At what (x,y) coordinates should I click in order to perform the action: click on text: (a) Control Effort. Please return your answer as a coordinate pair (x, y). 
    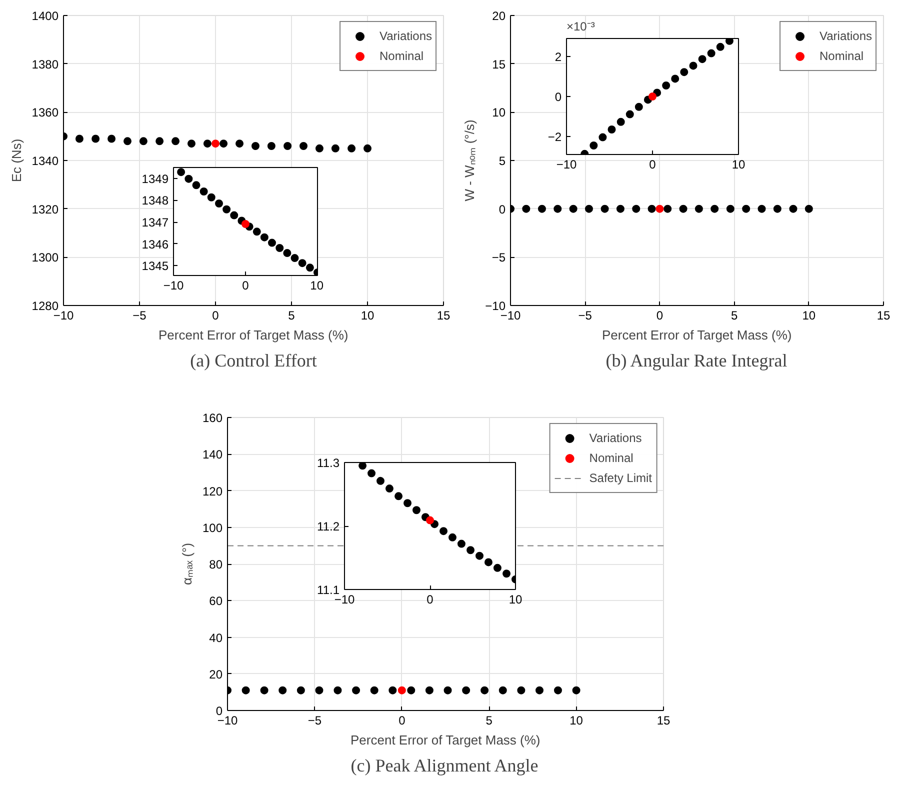
    Looking at the image, I should click on (253, 360).